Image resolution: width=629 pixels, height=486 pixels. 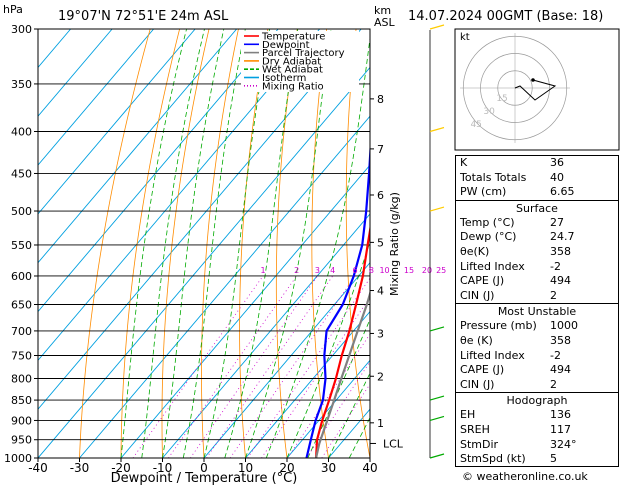 What do you see at coordinates (498, 326) in the screenshot?
I see `stat-label: Pressure (mb)` at bounding box center [498, 326].